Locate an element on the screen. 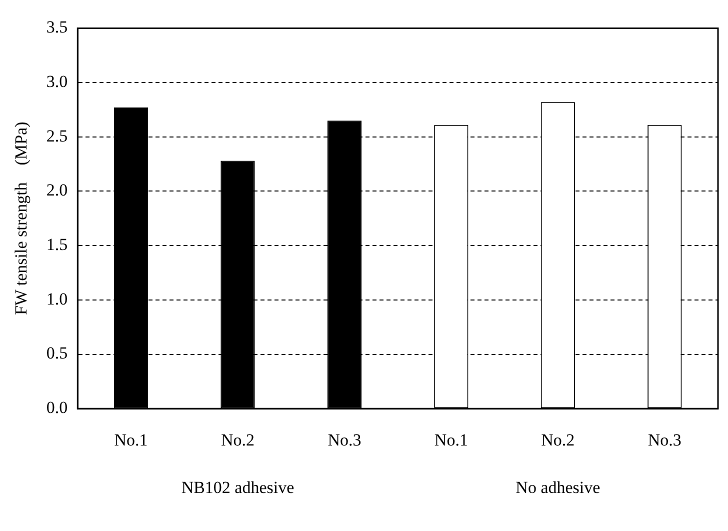  y-tick-label: 3.5 is located at coordinates (57, 27).